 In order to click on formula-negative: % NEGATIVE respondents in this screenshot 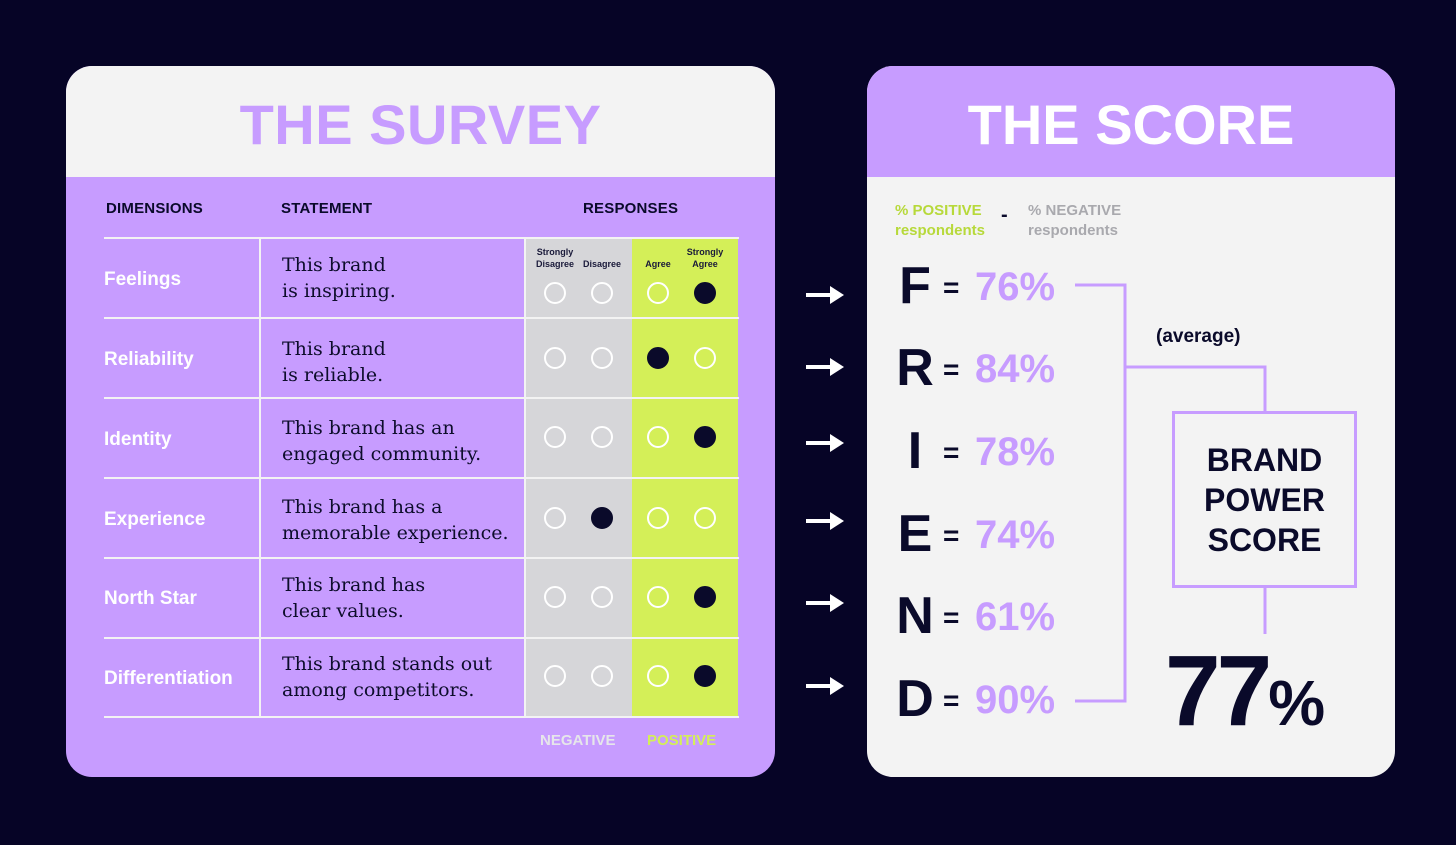, I will do `click(1075, 220)`.